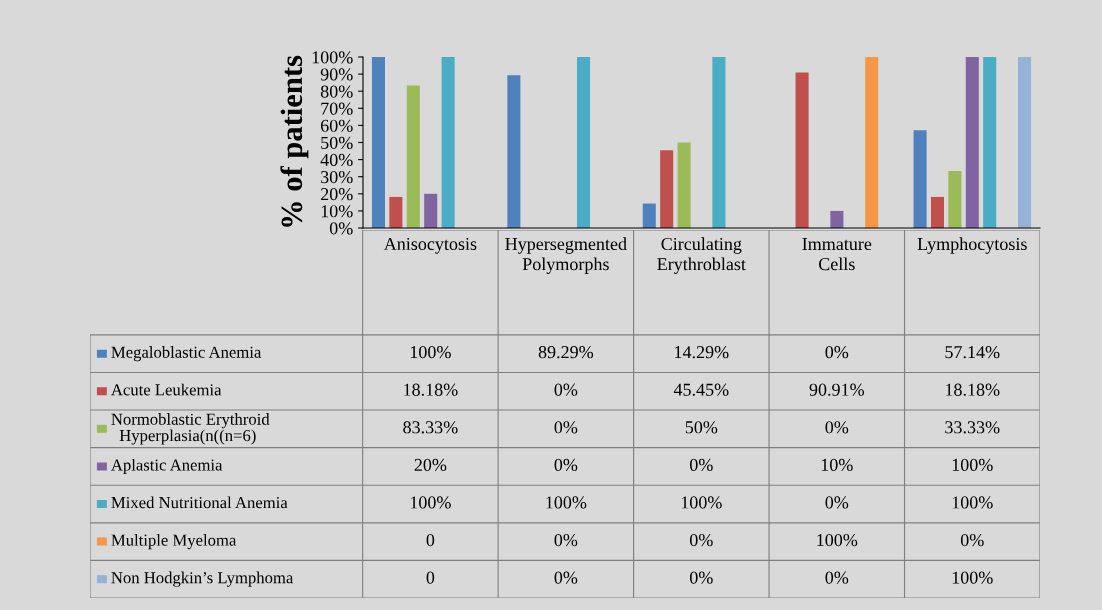 This screenshot has height=610, width=1102. What do you see at coordinates (972, 427) in the screenshot?
I see `data-label: 33.33%` at bounding box center [972, 427].